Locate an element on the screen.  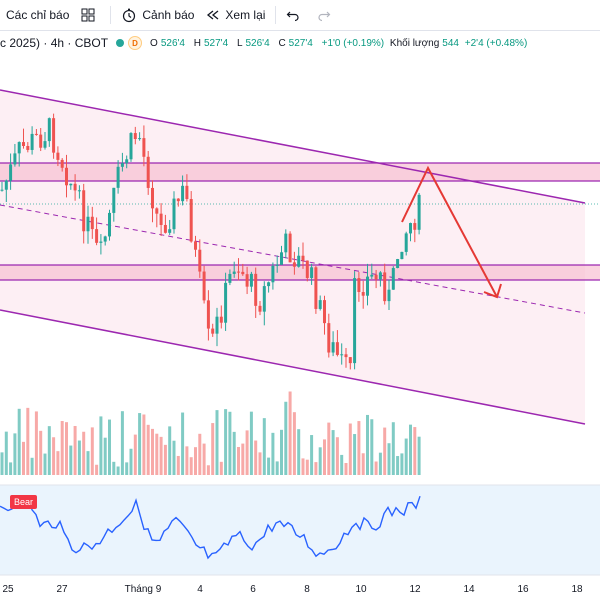
time-axis-label: 25 is located at coordinates (8, 589).